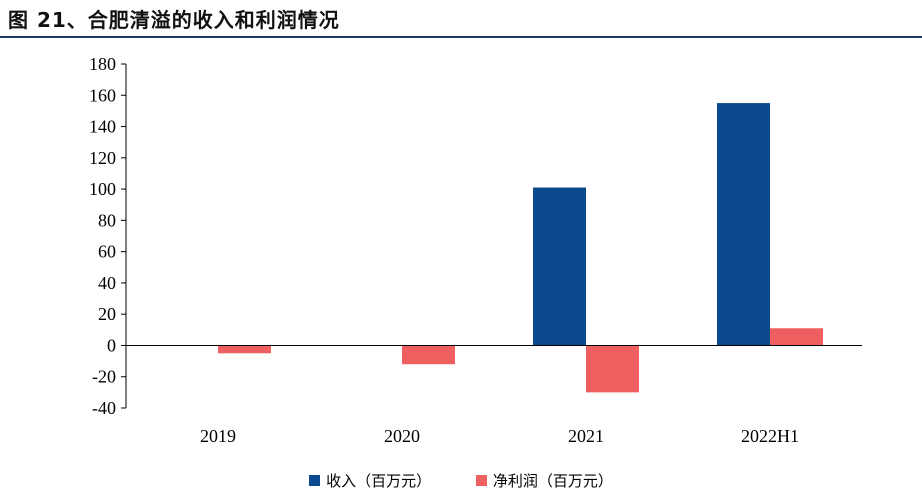 The height and width of the screenshot is (491, 922). Describe the element at coordinates (107, 283) in the screenshot. I see `y-tick-label: 40` at that location.